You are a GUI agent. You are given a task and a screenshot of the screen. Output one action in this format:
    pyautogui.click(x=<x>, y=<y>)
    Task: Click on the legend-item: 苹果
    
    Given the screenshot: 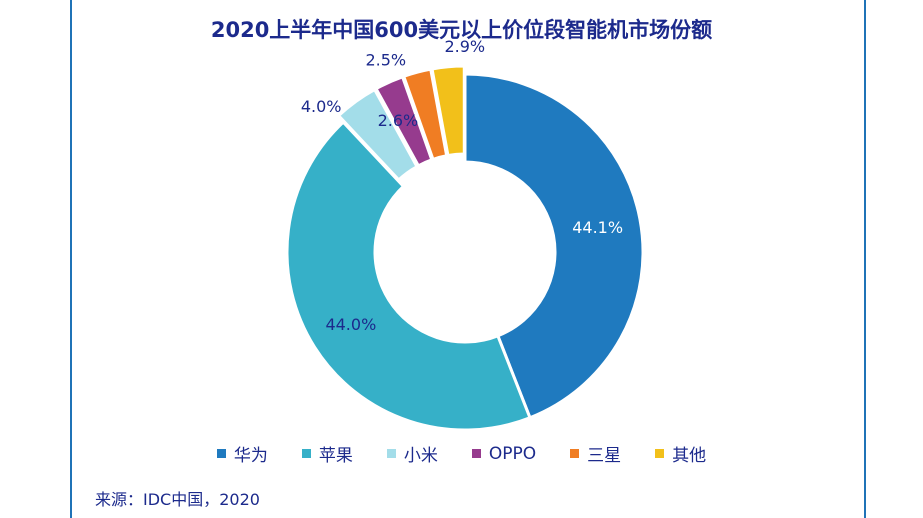 What is the action you would take?
    pyautogui.click(x=327, y=453)
    